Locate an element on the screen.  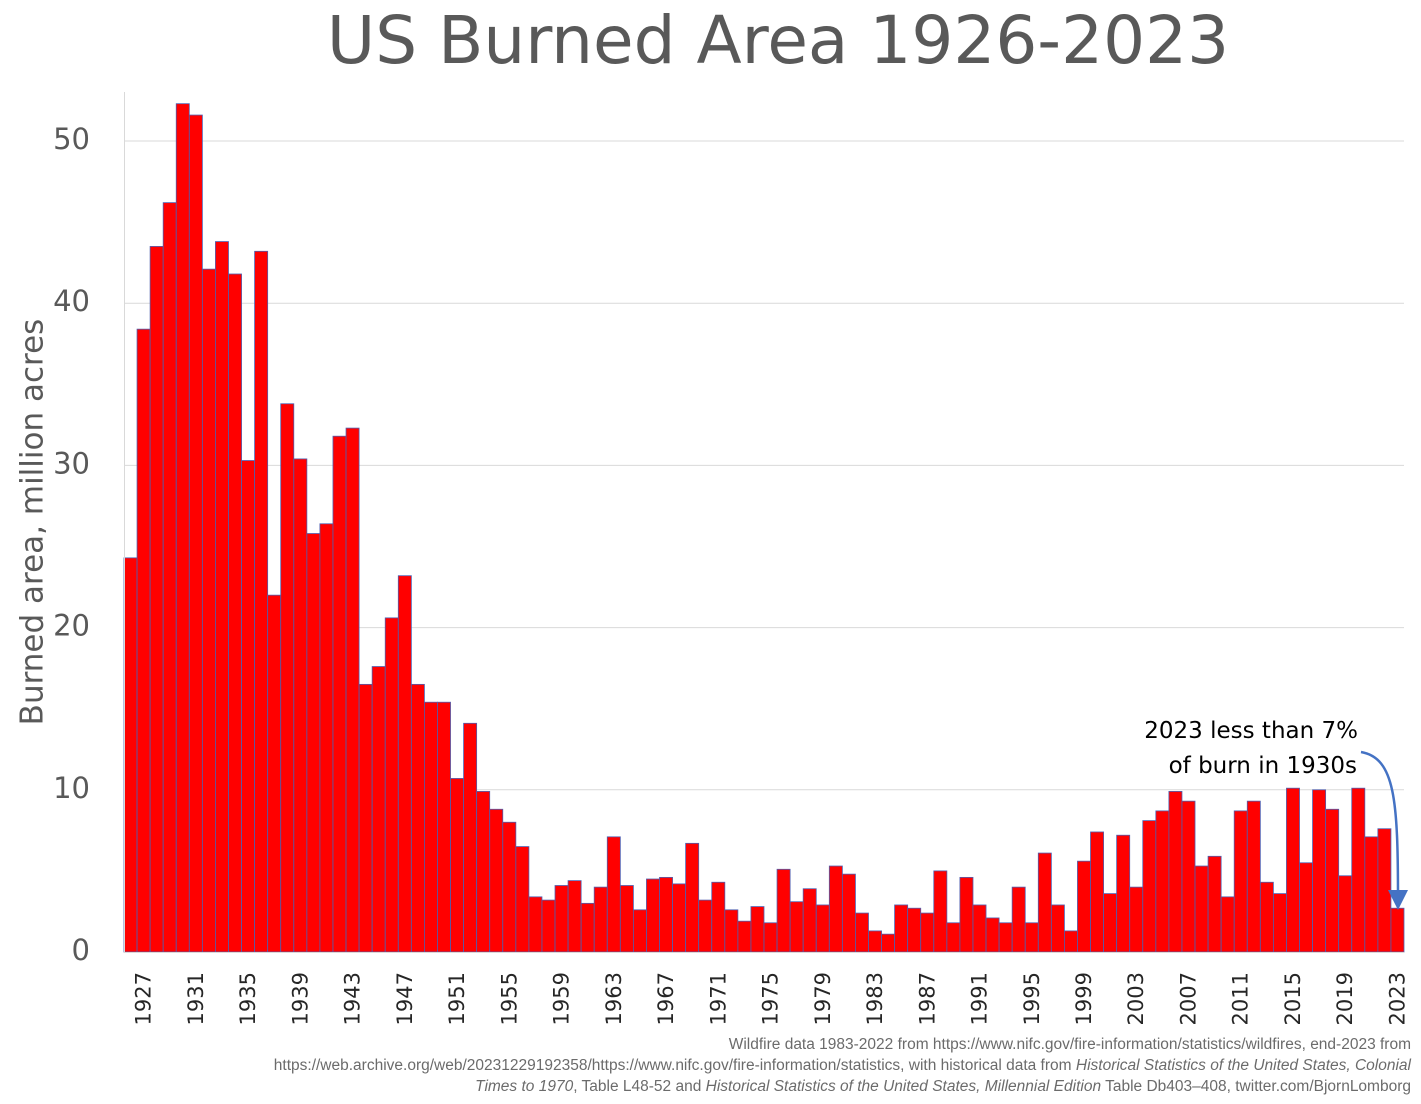
bar-1951 is located at coordinates (457, 865).